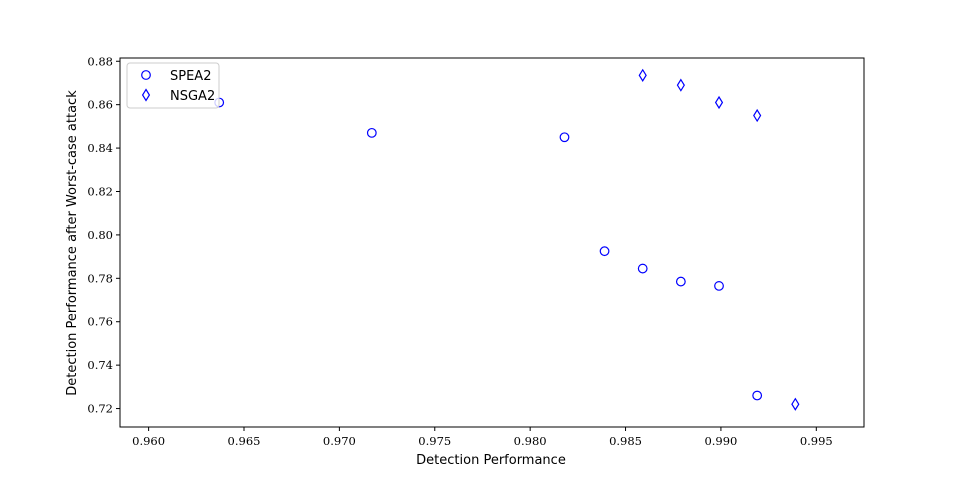  Describe the element at coordinates (491, 460) in the screenshot. I see `x-axis-label: Detection Performance` at that location.